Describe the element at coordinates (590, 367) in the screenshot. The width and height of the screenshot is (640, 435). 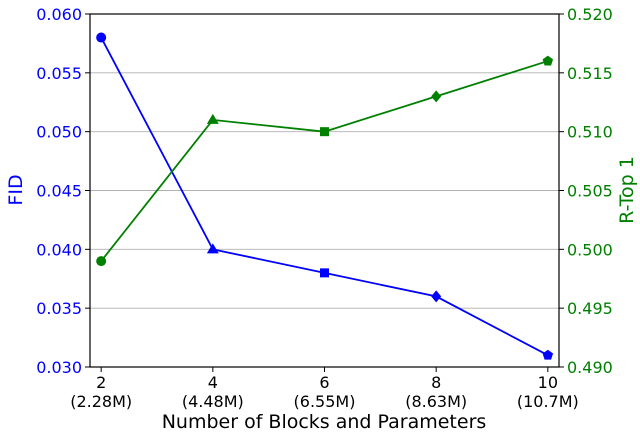
I see `right-tick-label: 0.490` at that location.